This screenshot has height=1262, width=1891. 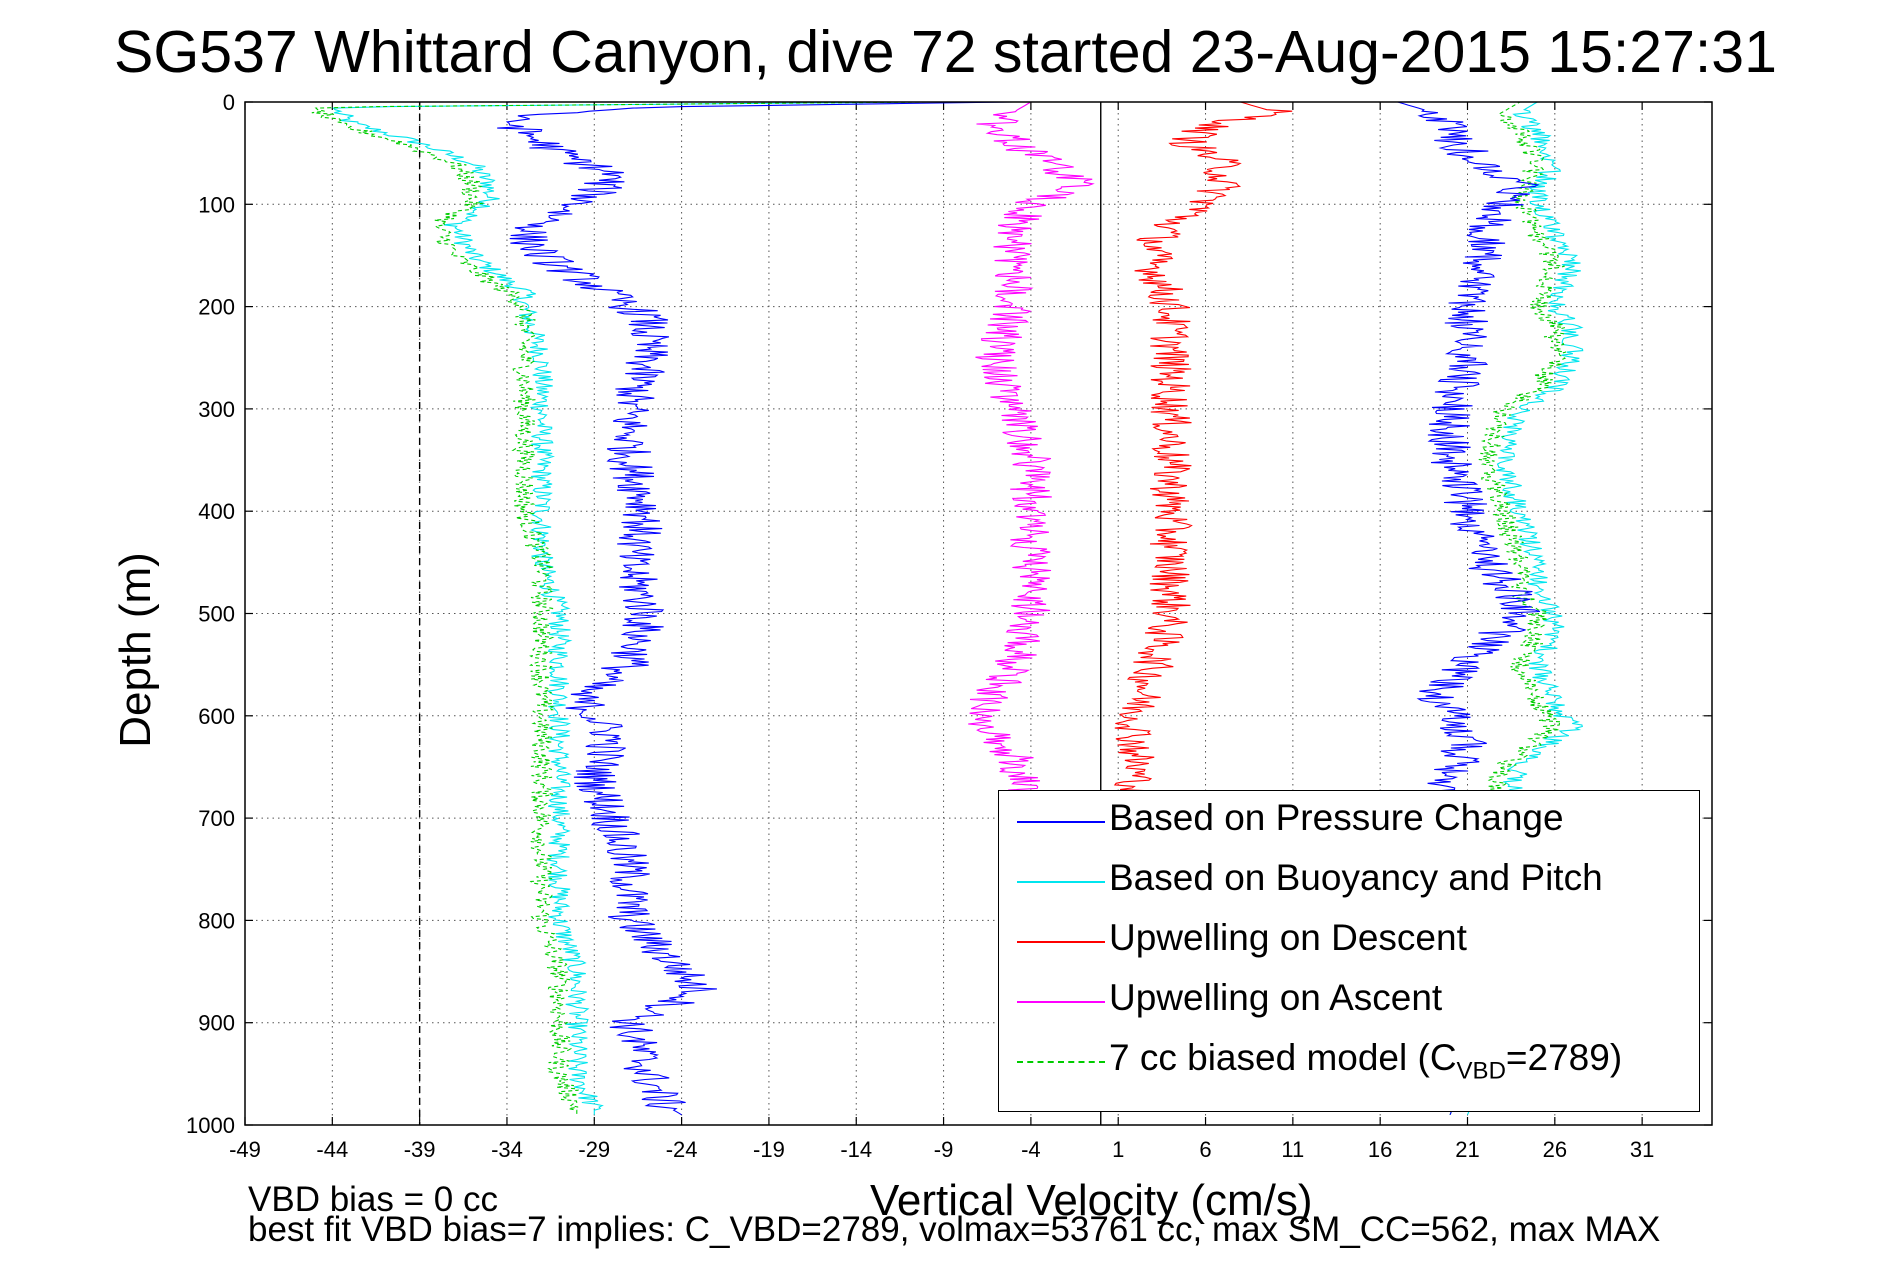 I want to click on legend-label-upwelling-descent: Upwelling on Descent, so click(x=1288, y=937).